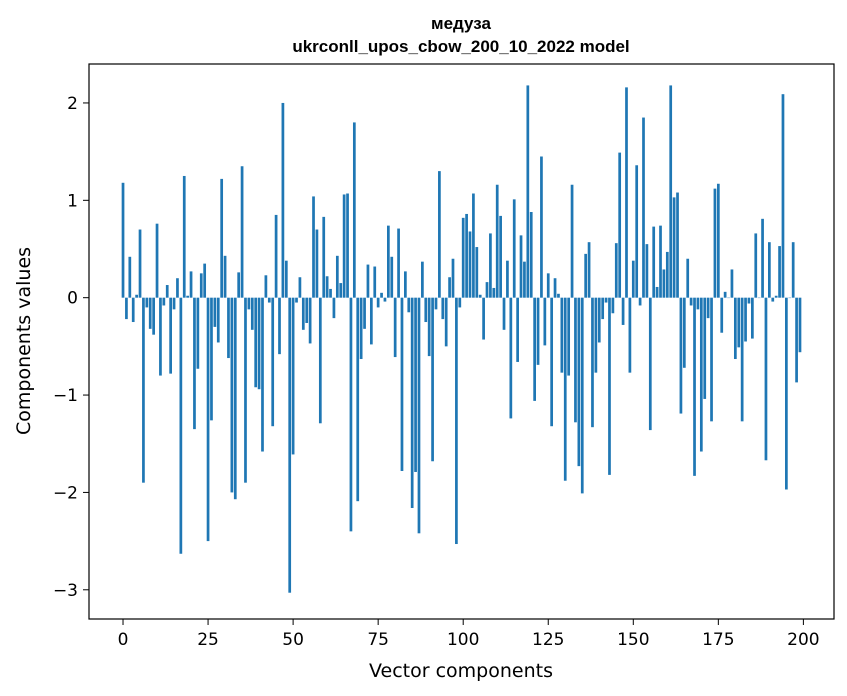  Describe the element at coordinates (378, 640) in the screenshot. I see `x-tick-label: 75` at that location.